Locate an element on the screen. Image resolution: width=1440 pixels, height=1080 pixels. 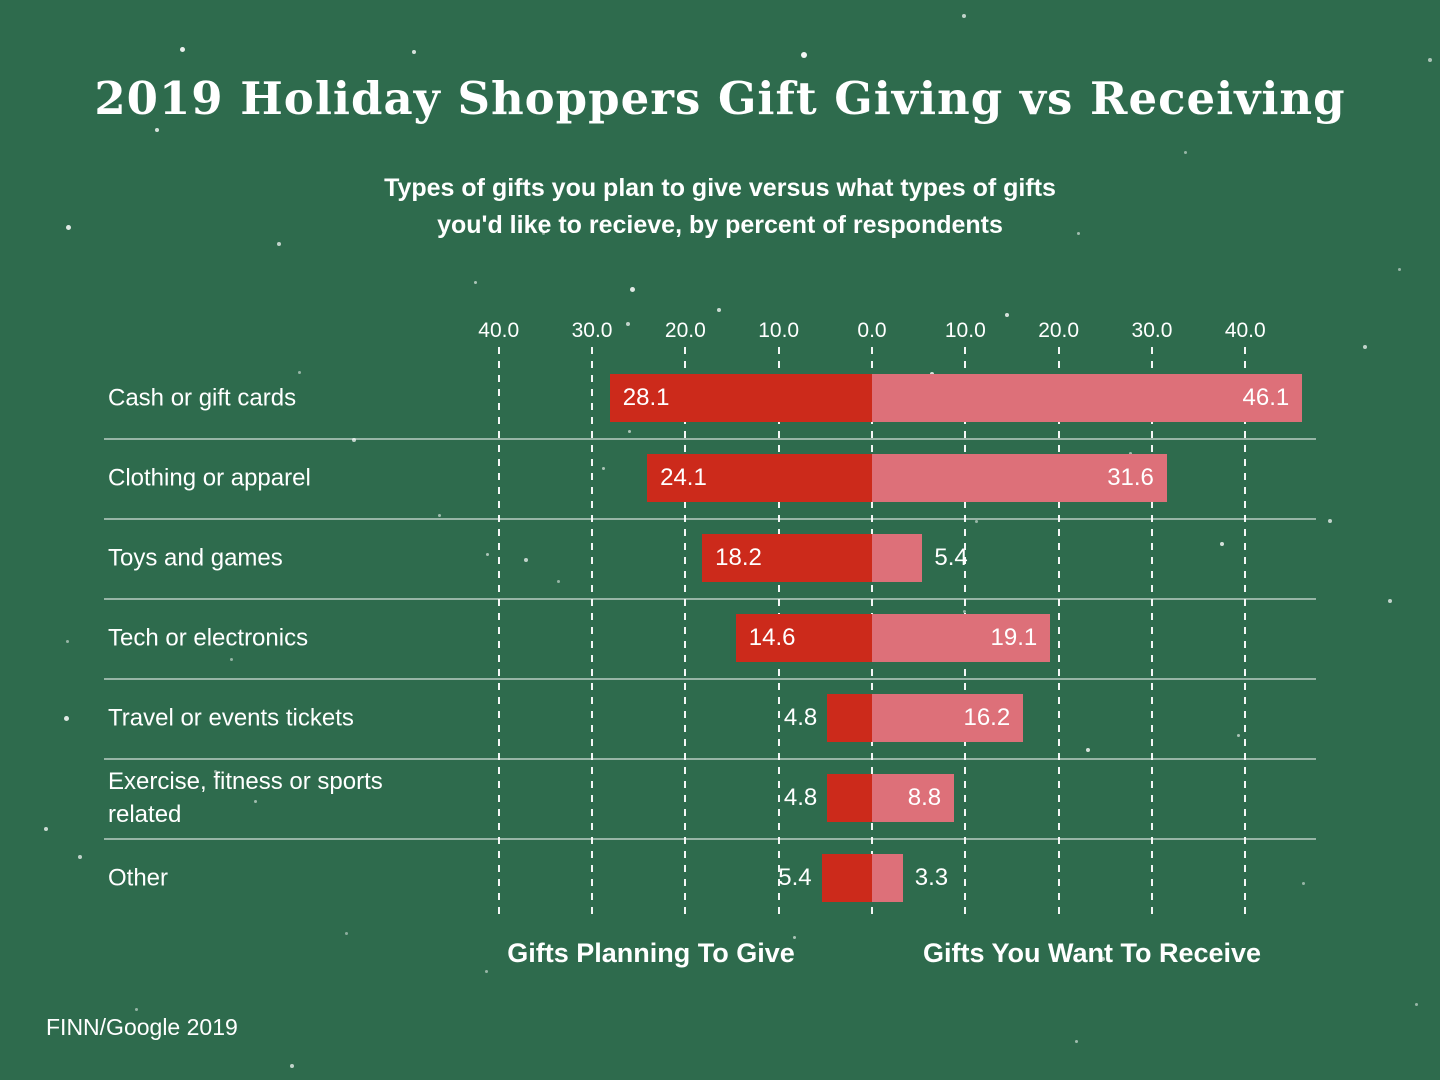
value-label-receive: 46.1 is located at coordinates (1266, 397).